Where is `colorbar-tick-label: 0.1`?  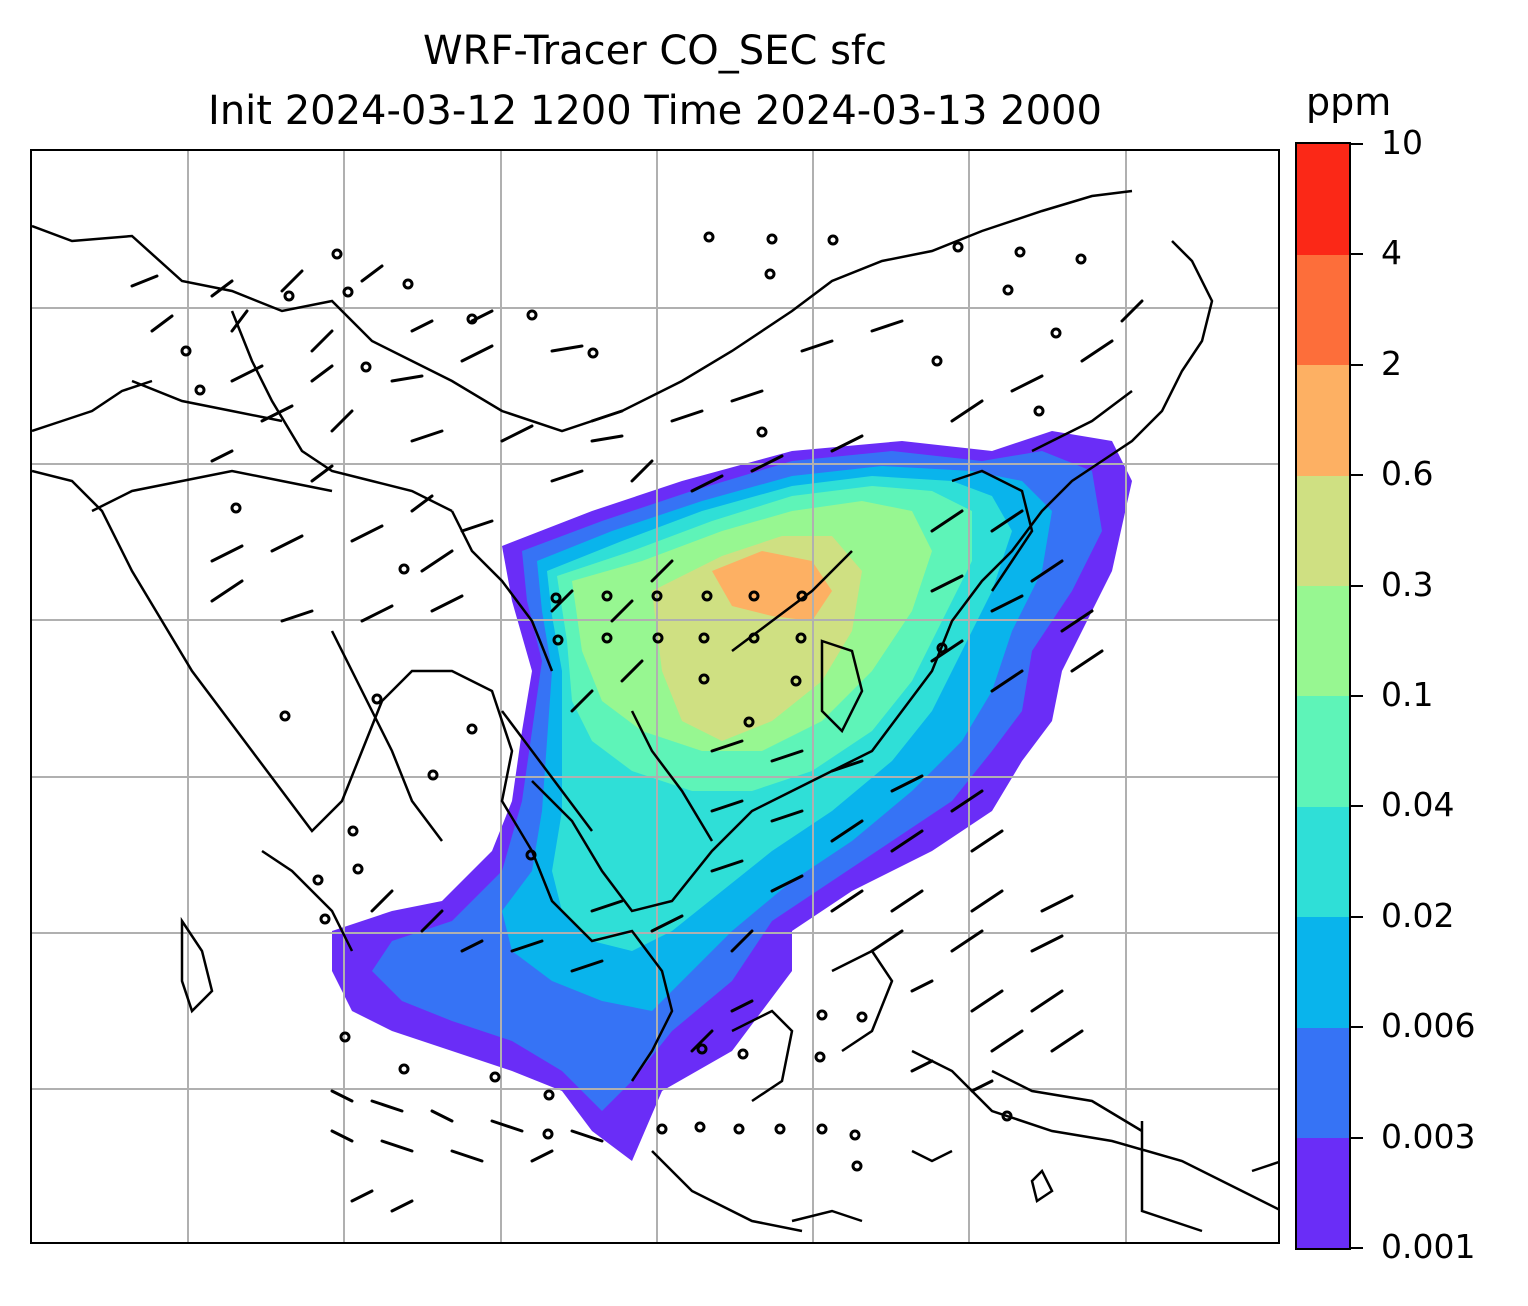 colorbar-tick-label: 0.1 is located at coordinates (1407, 694).